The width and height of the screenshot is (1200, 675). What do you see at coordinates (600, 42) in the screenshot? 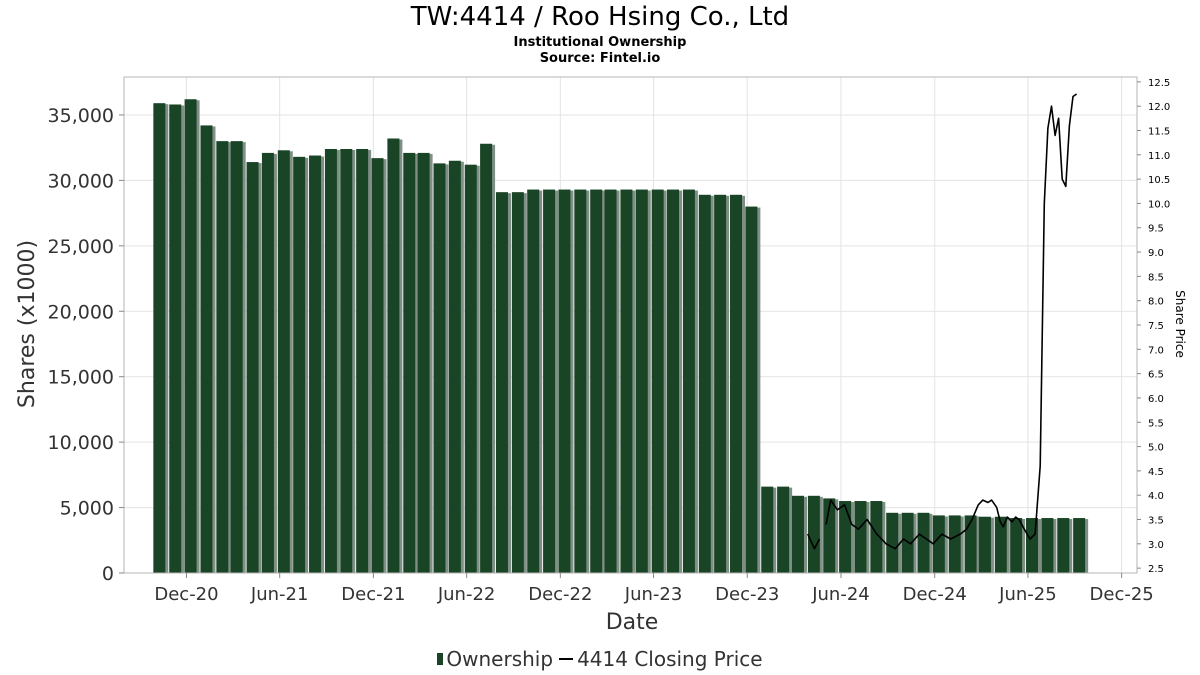
I see `chart-subtitle: Institutional Ownership` at bounding box center [600, 42].